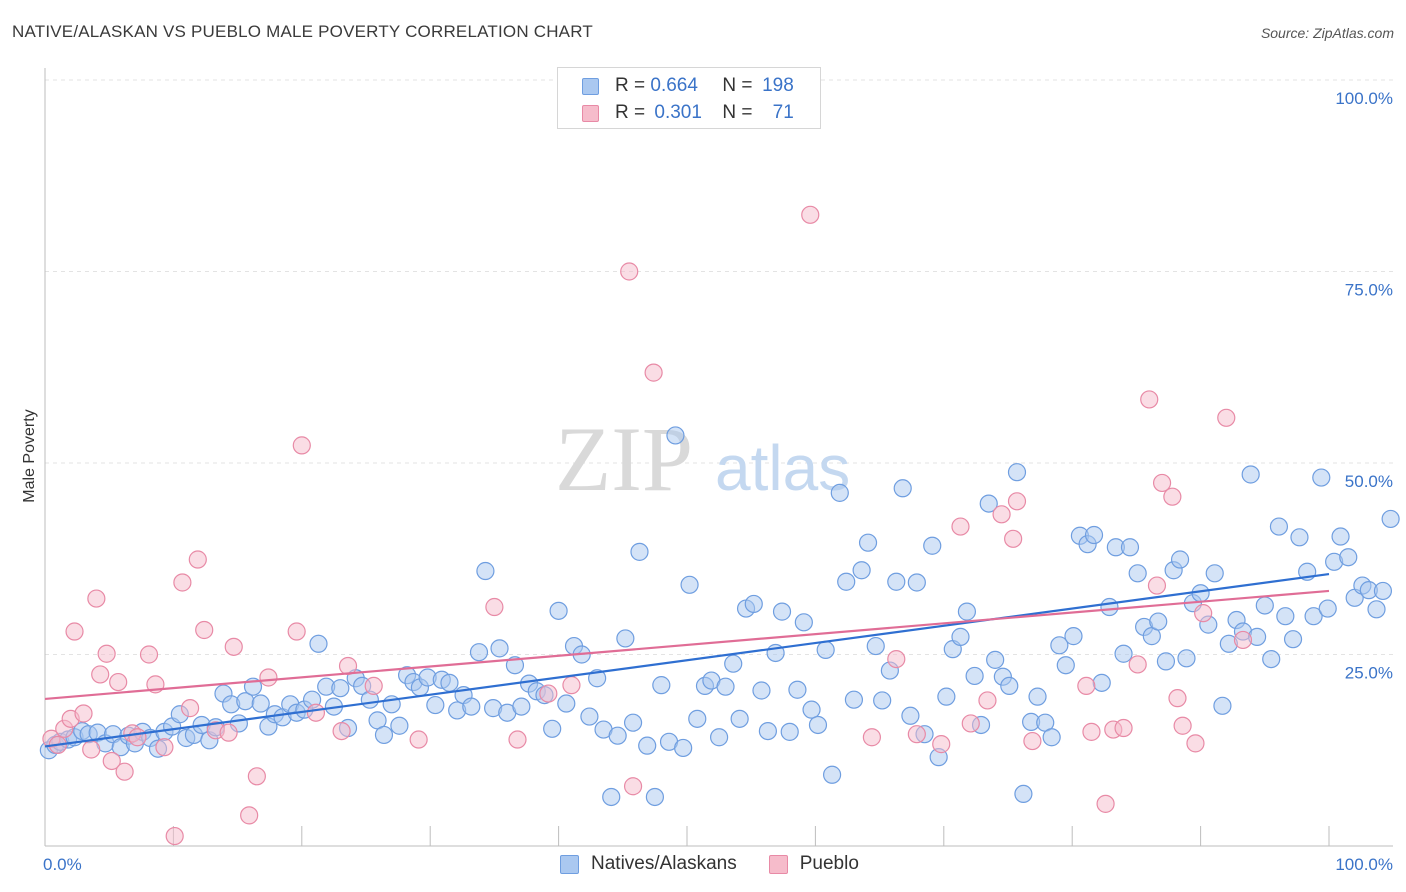 Image resolution: width=1406 pixels, height=892 pixels. Describe the element at coordinates (688, 113) in the screenshot. I see `legend-row-pueblo: R = 0.301 N = 71` at that location.